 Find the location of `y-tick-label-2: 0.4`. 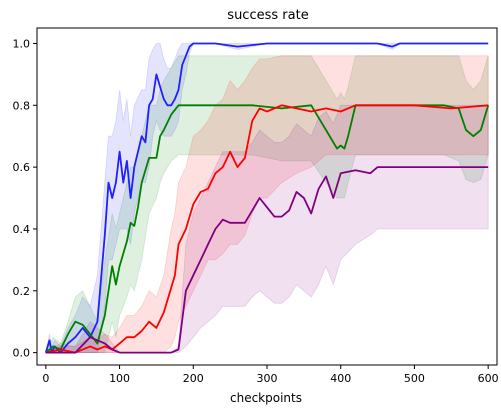

y-tick-label-2: 0.4 is located at coordinates (22, 229).